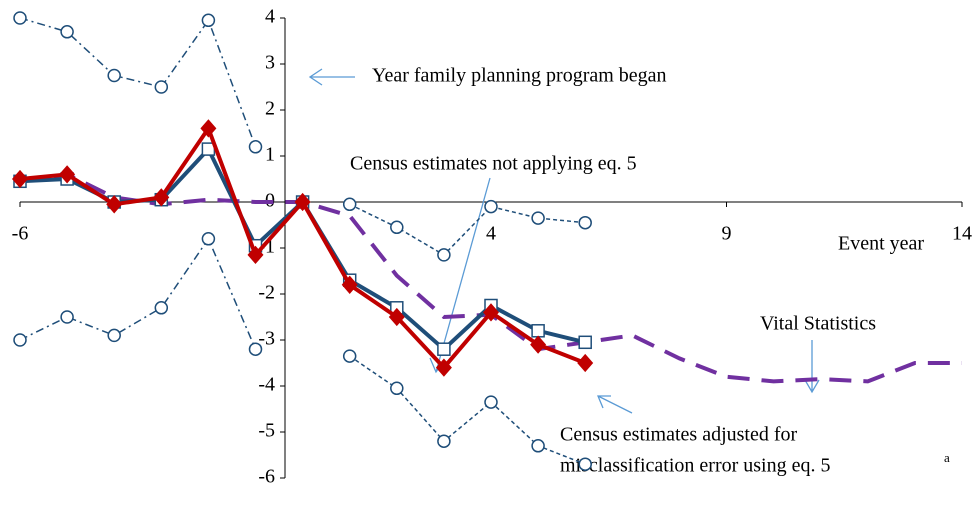  What do you see at coordinates (695, 466) in the screenshot?
I see `annotation: misclassification error using eq. 5` at bounding box center [695, 466].